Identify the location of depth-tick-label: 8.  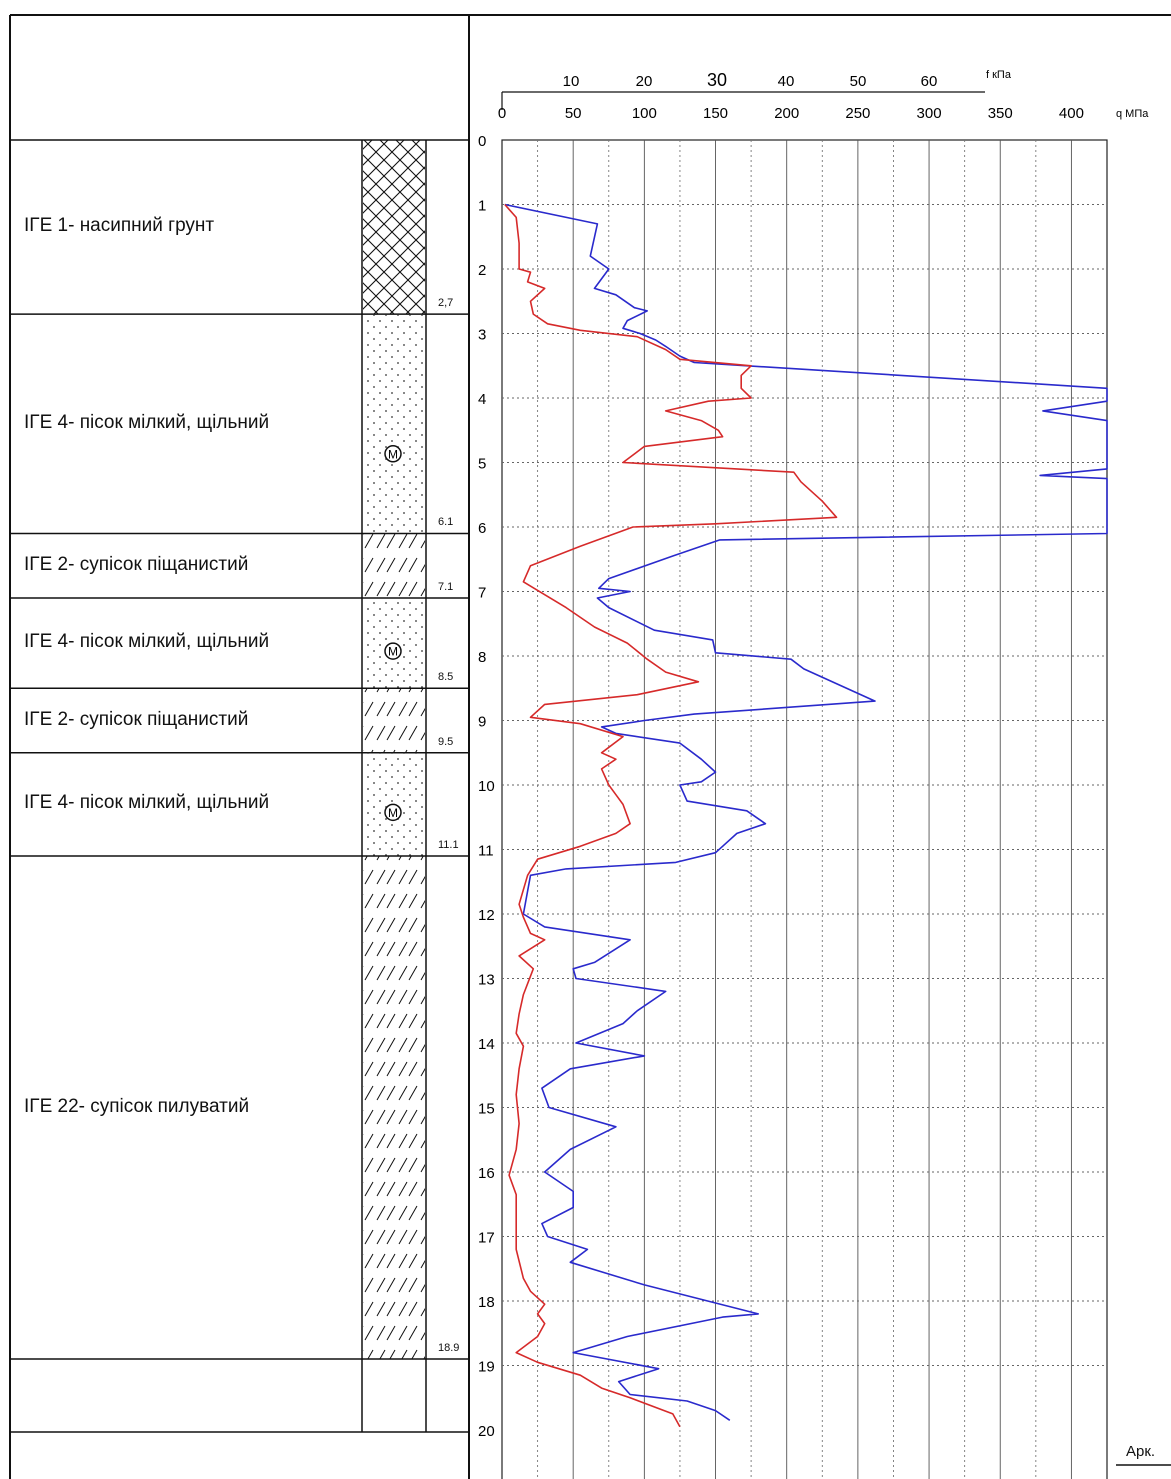
(482, 657).